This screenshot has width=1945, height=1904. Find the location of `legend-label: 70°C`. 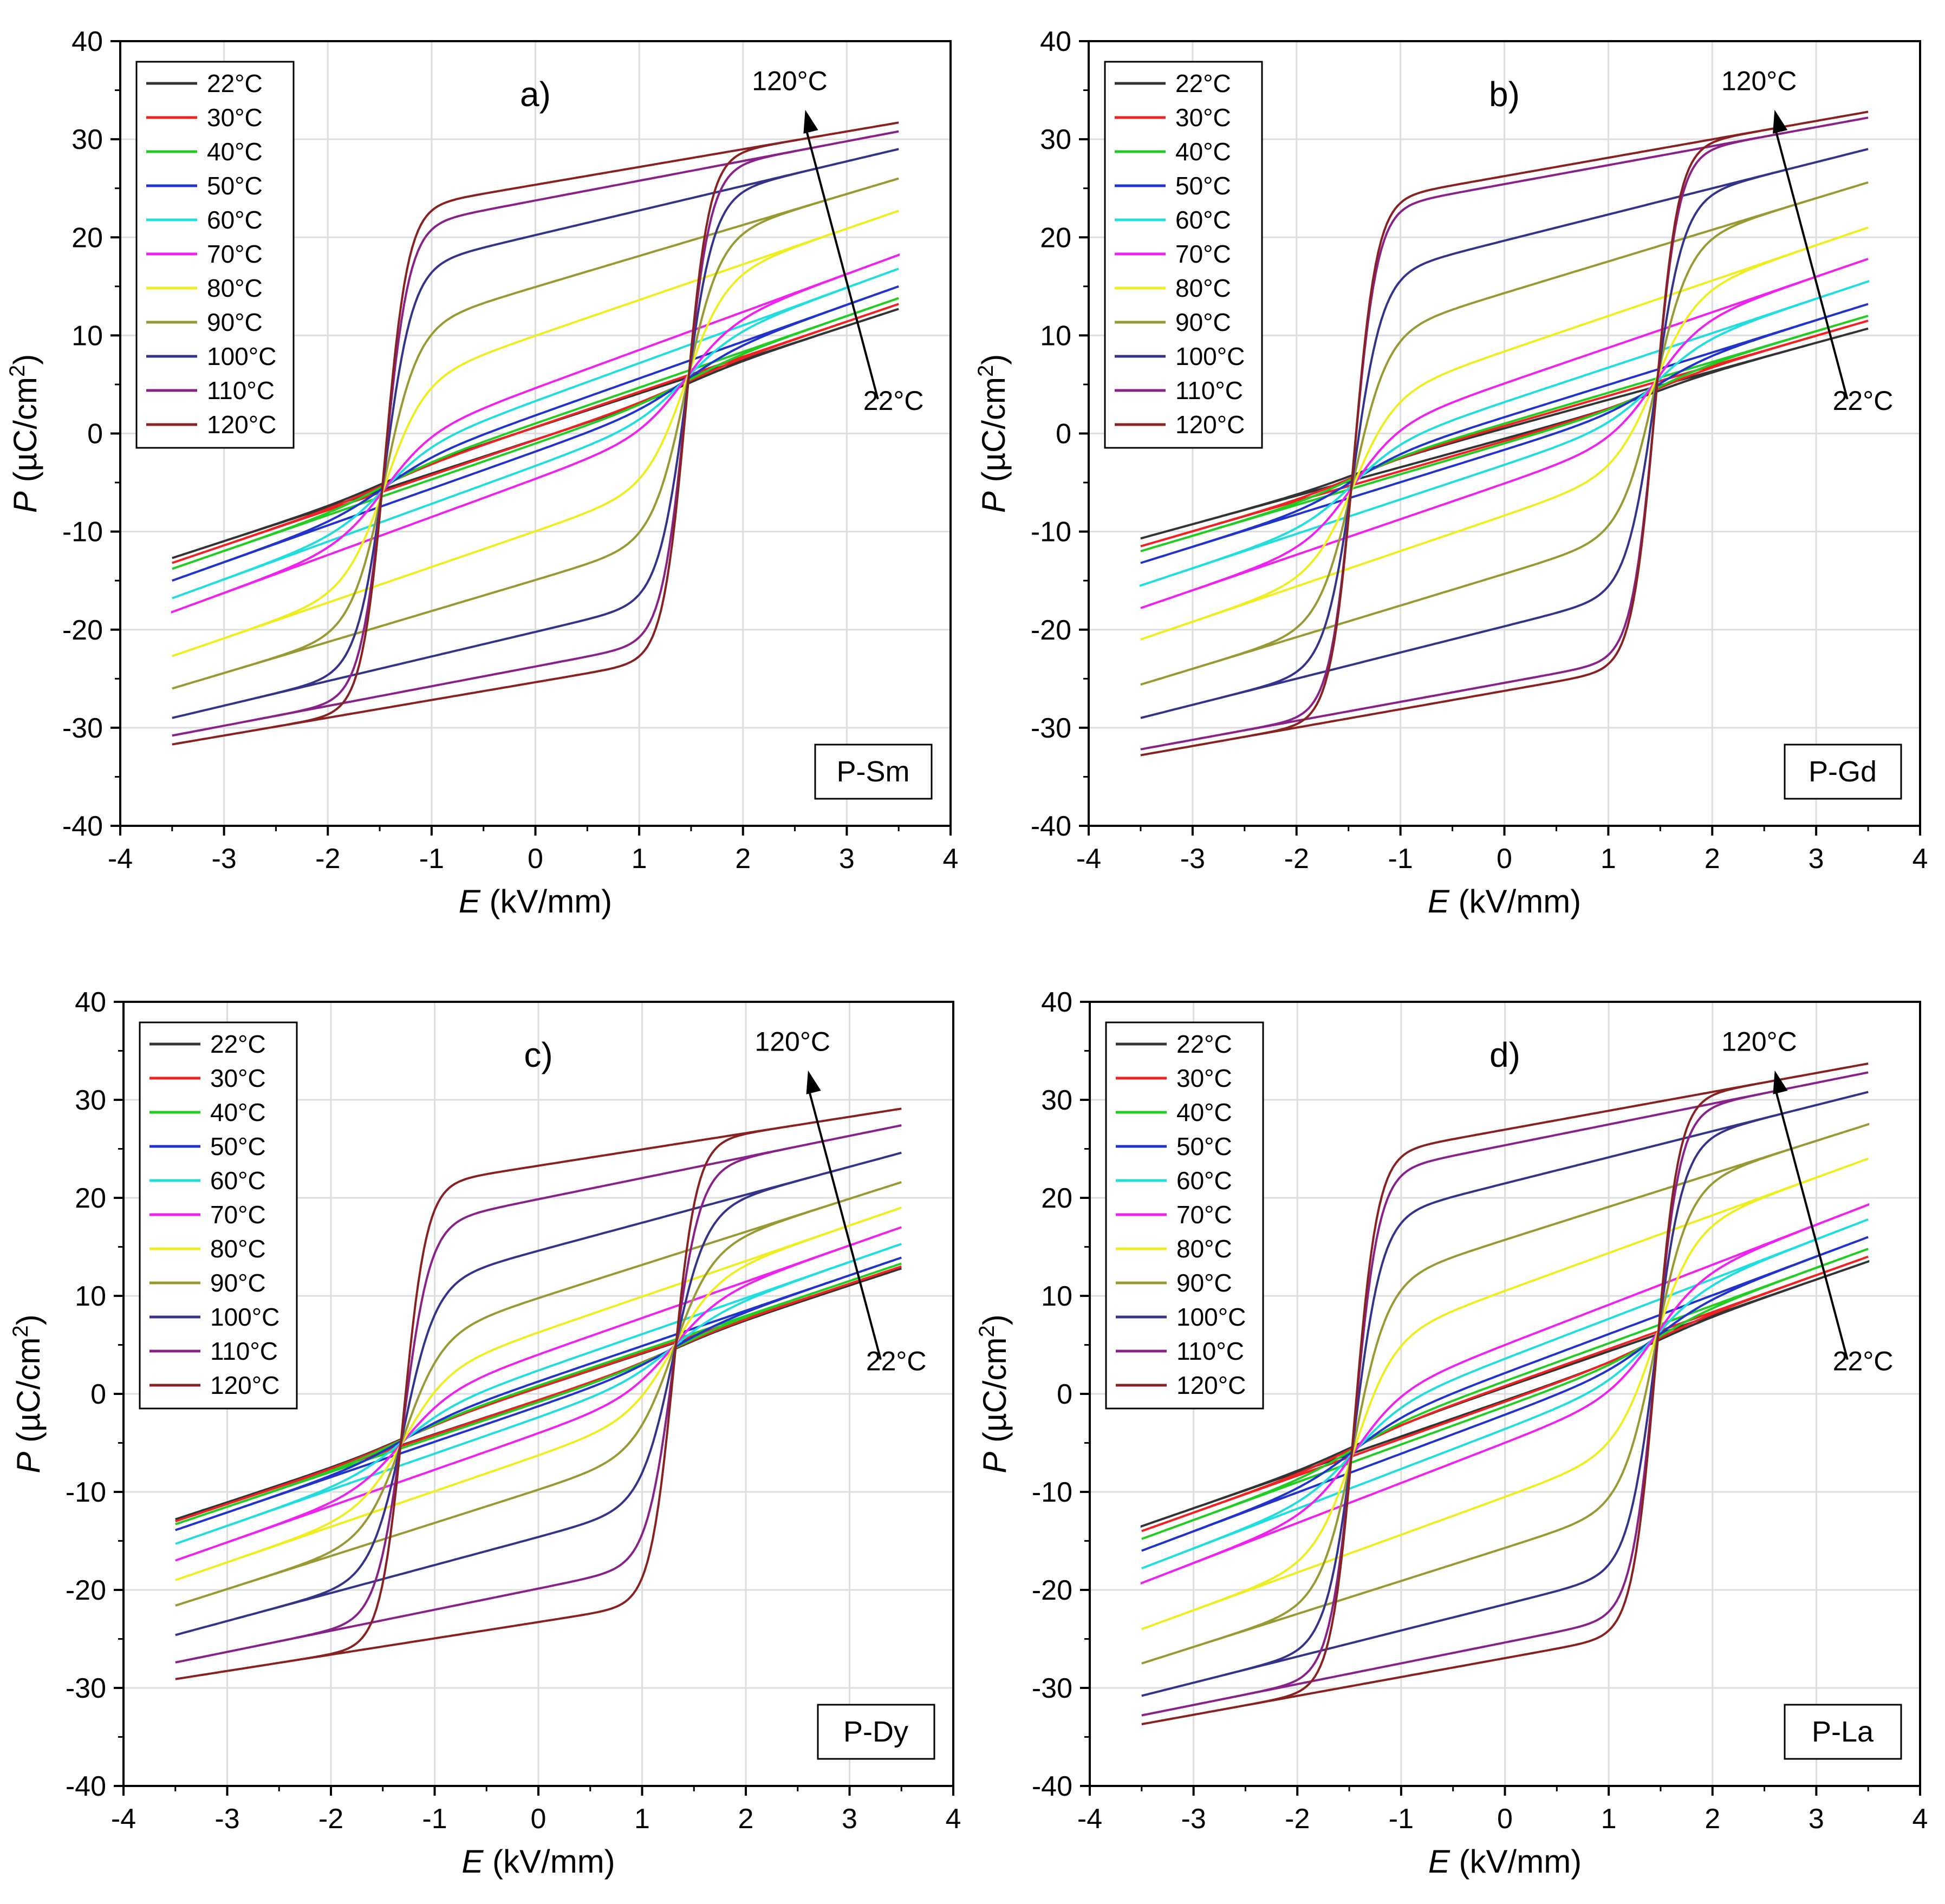

legend-label: 70°C is located at coordinates (238, 1215).